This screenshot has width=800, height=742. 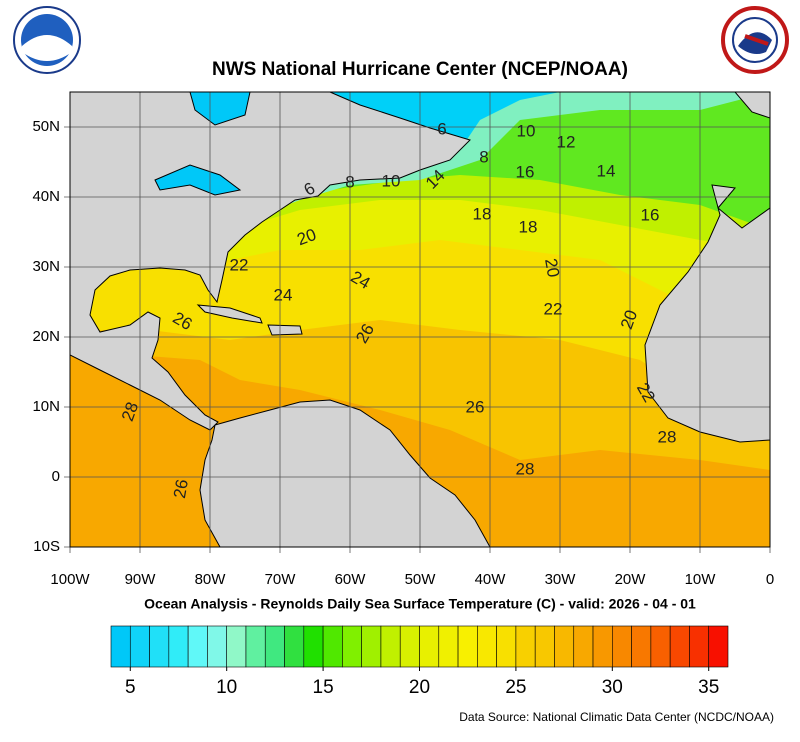 What do you see at coordinates (281, 579) in the screenshot?
I see `x-tick-label: 70W` at bounding box center [281, 579].